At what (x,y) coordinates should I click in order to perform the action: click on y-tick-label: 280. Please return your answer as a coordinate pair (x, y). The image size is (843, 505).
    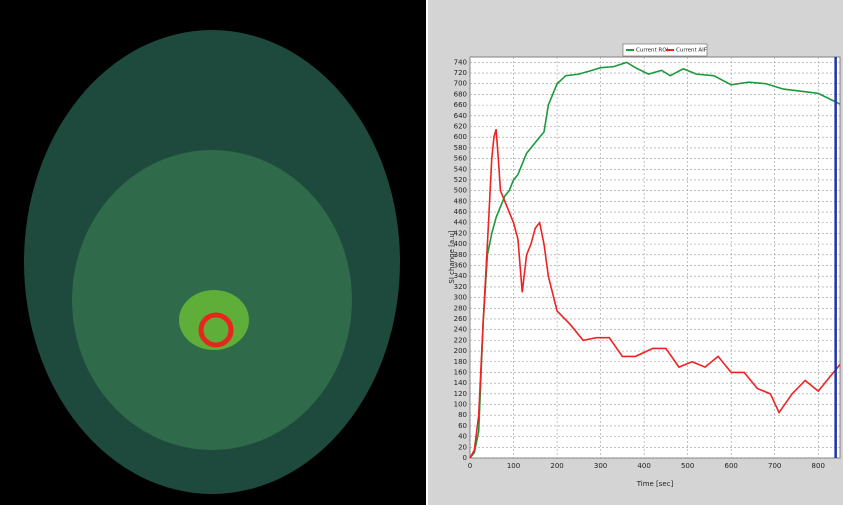
    Looking at the image, I should click on (460, 308).